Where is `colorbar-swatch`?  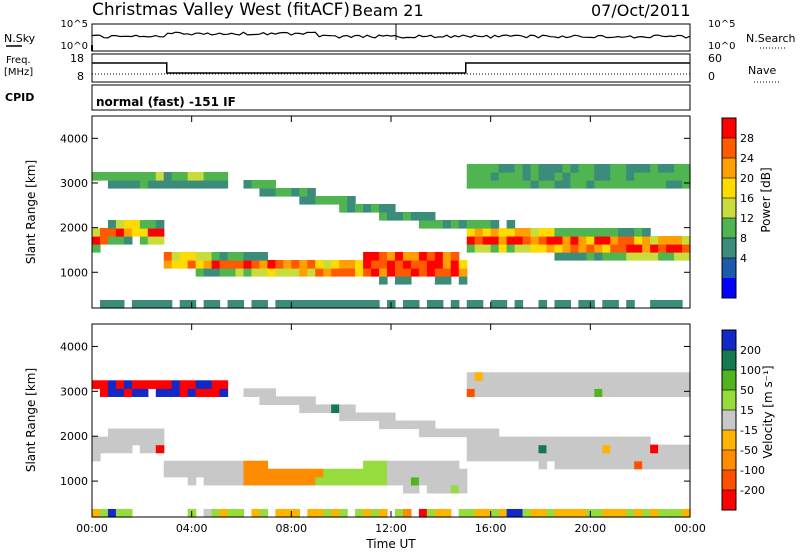 colorbar-swatch is located at coordinates (729, 500).